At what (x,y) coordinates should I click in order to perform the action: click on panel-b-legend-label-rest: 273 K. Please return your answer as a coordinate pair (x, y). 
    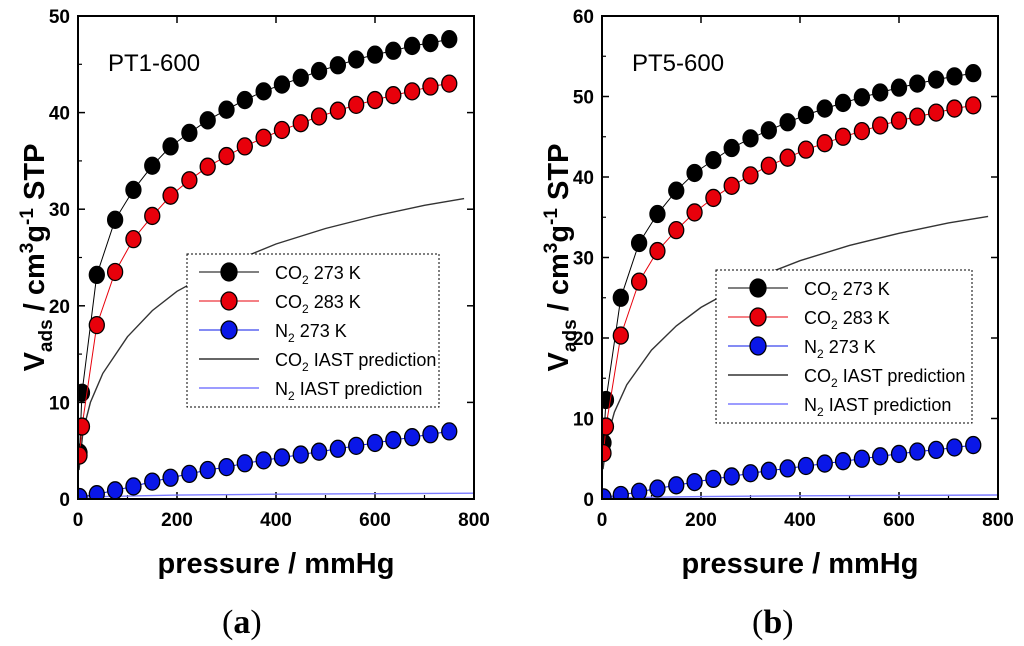
    Looking at the image, I should click on (850, 347).